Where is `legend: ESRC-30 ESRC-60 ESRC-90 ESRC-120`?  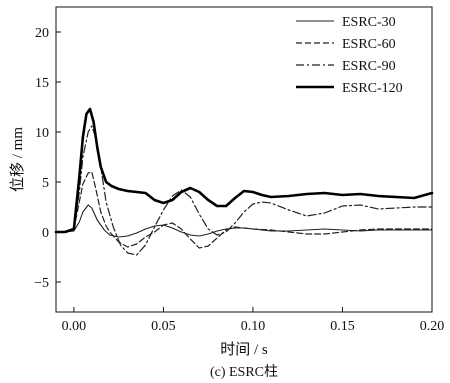 legend: ESRC-30 ESRC-60 ESRC-90 ESRC-120 is located at coordinates (349, 55).